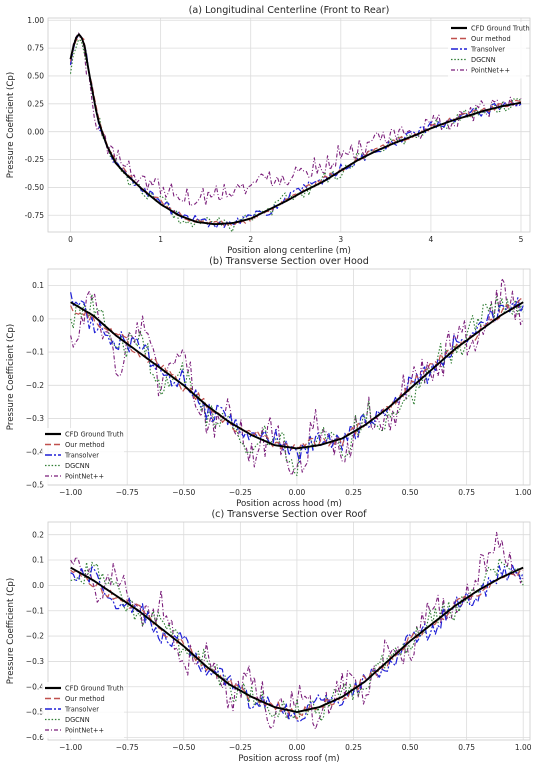 Image resolution: width=550 pixels, height=763 pixels. Describe the element at coordinates (289, 251) in the screenshot. I see `x-axis-label: Position along centerline (m)` at that location.